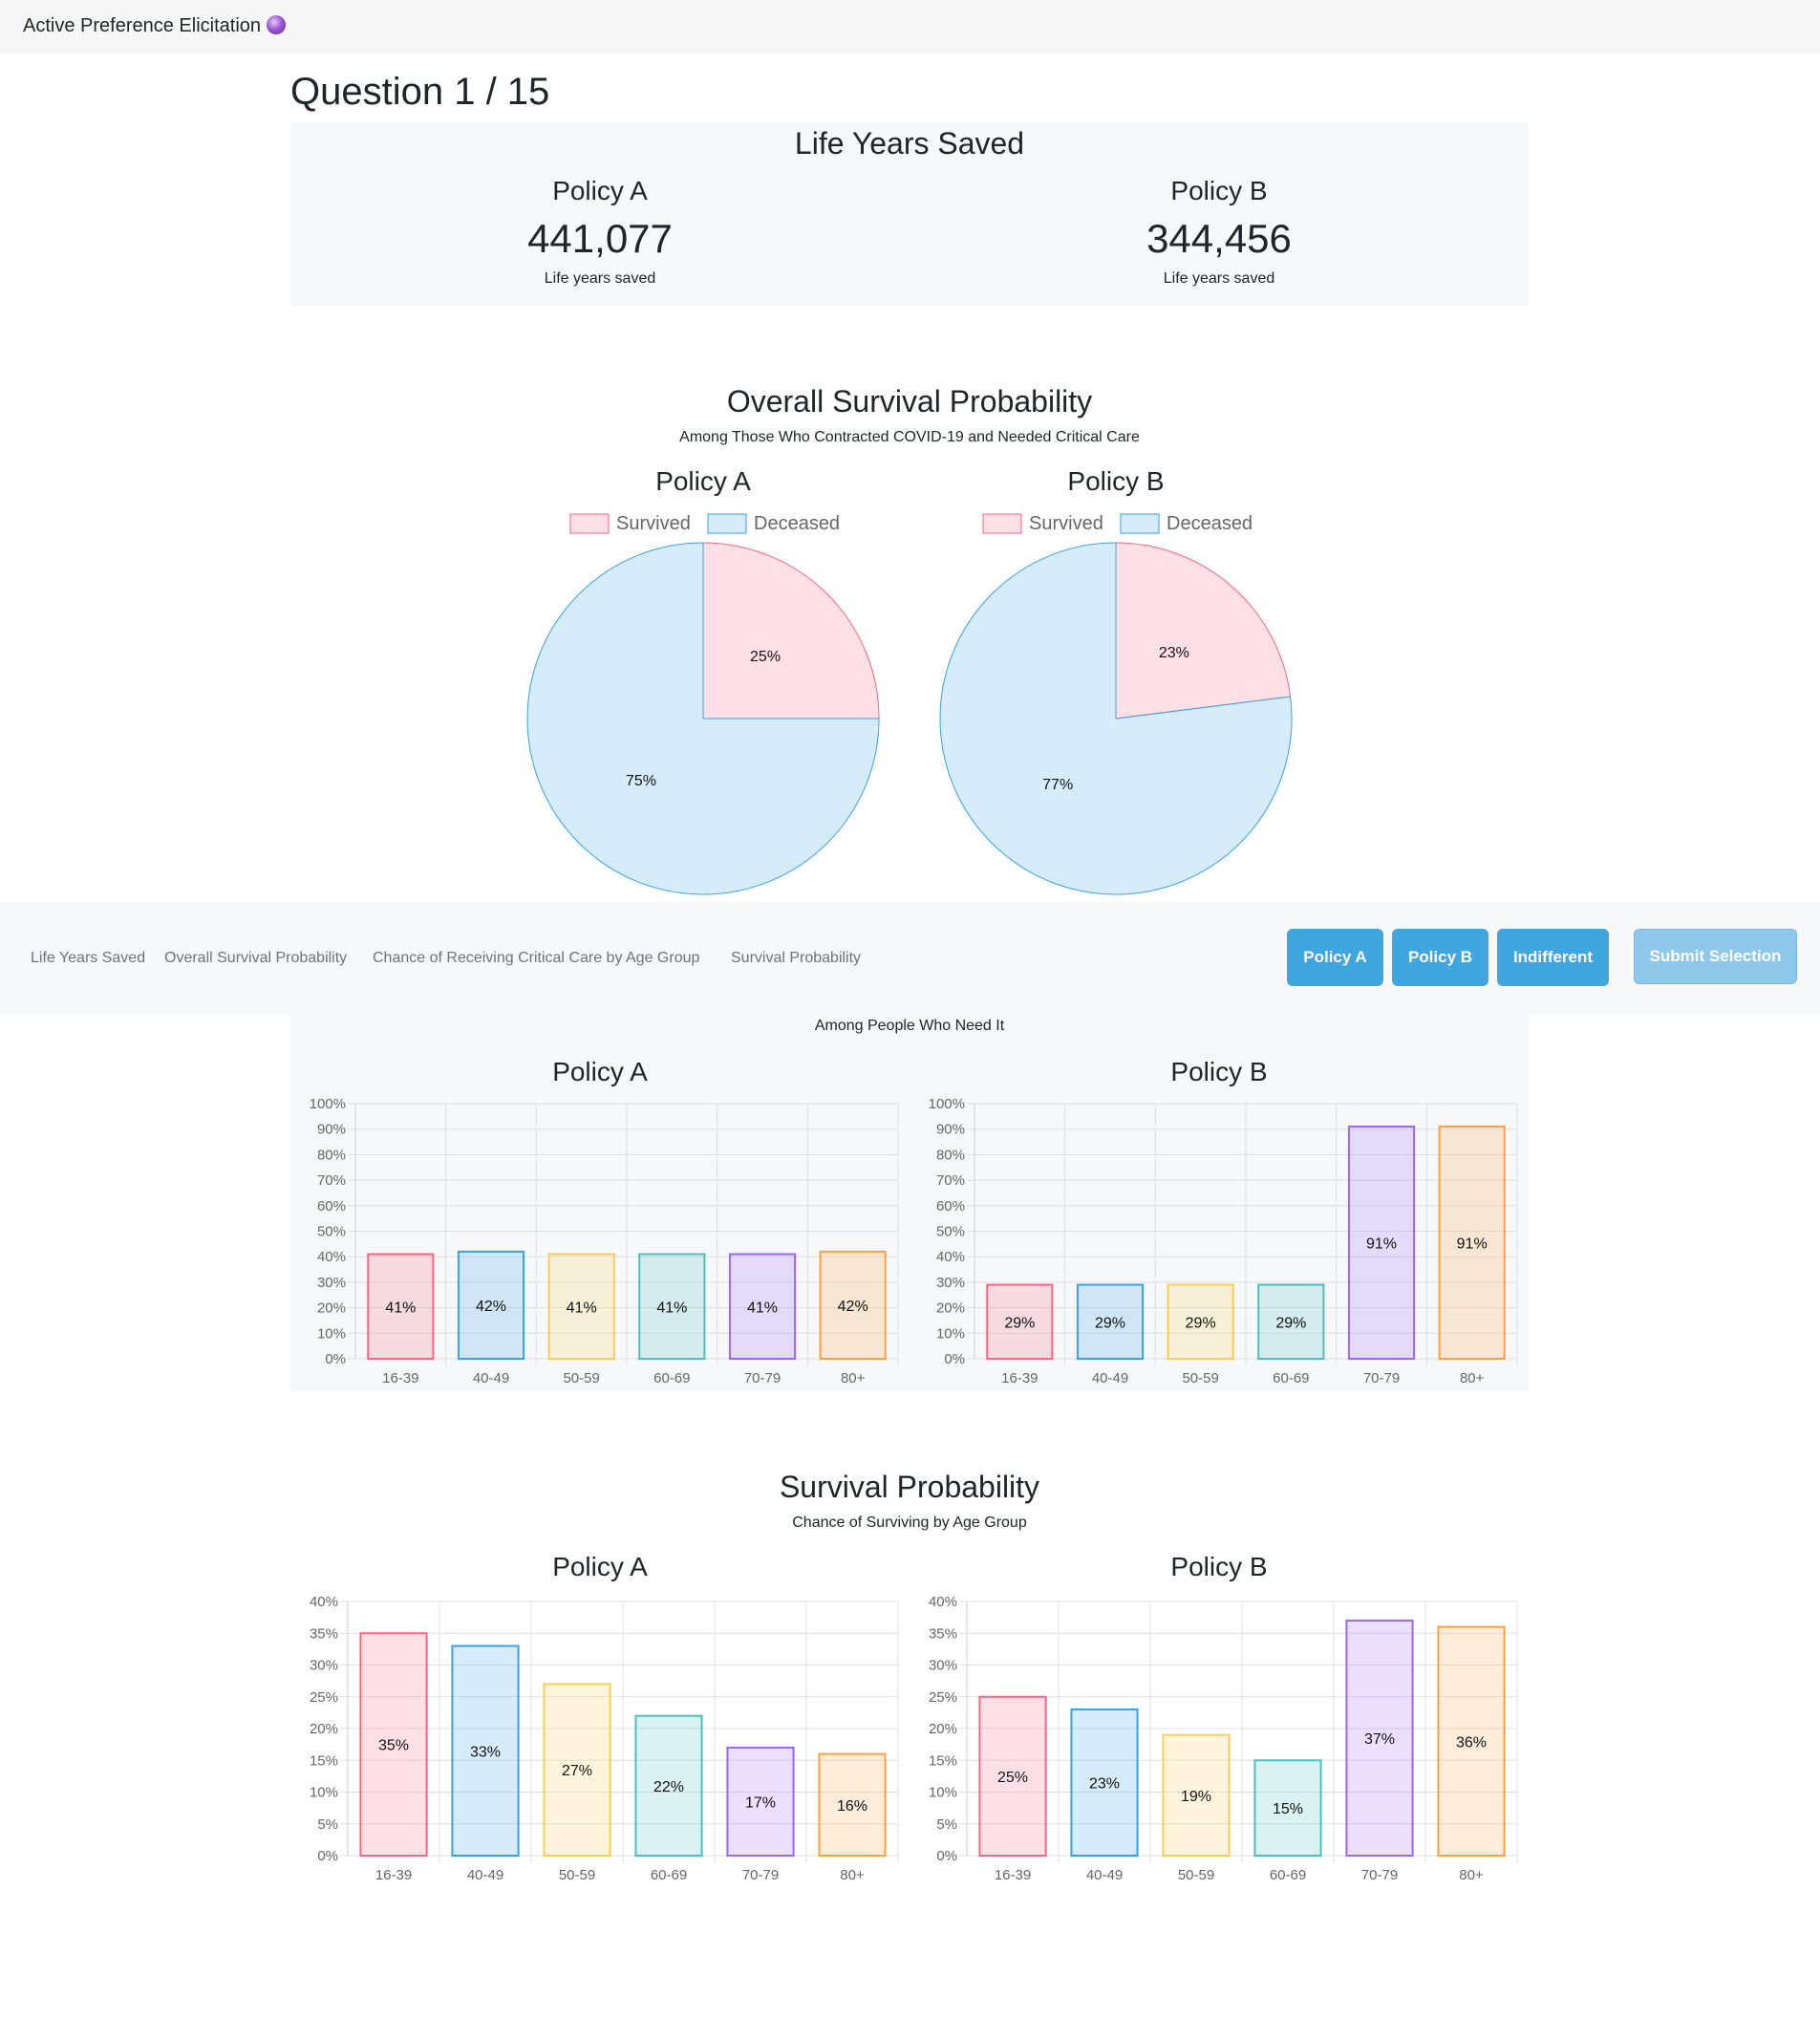 The image size is (1820, 2041). I want to click on bar-value-label: 27%, so click(577, 1771).